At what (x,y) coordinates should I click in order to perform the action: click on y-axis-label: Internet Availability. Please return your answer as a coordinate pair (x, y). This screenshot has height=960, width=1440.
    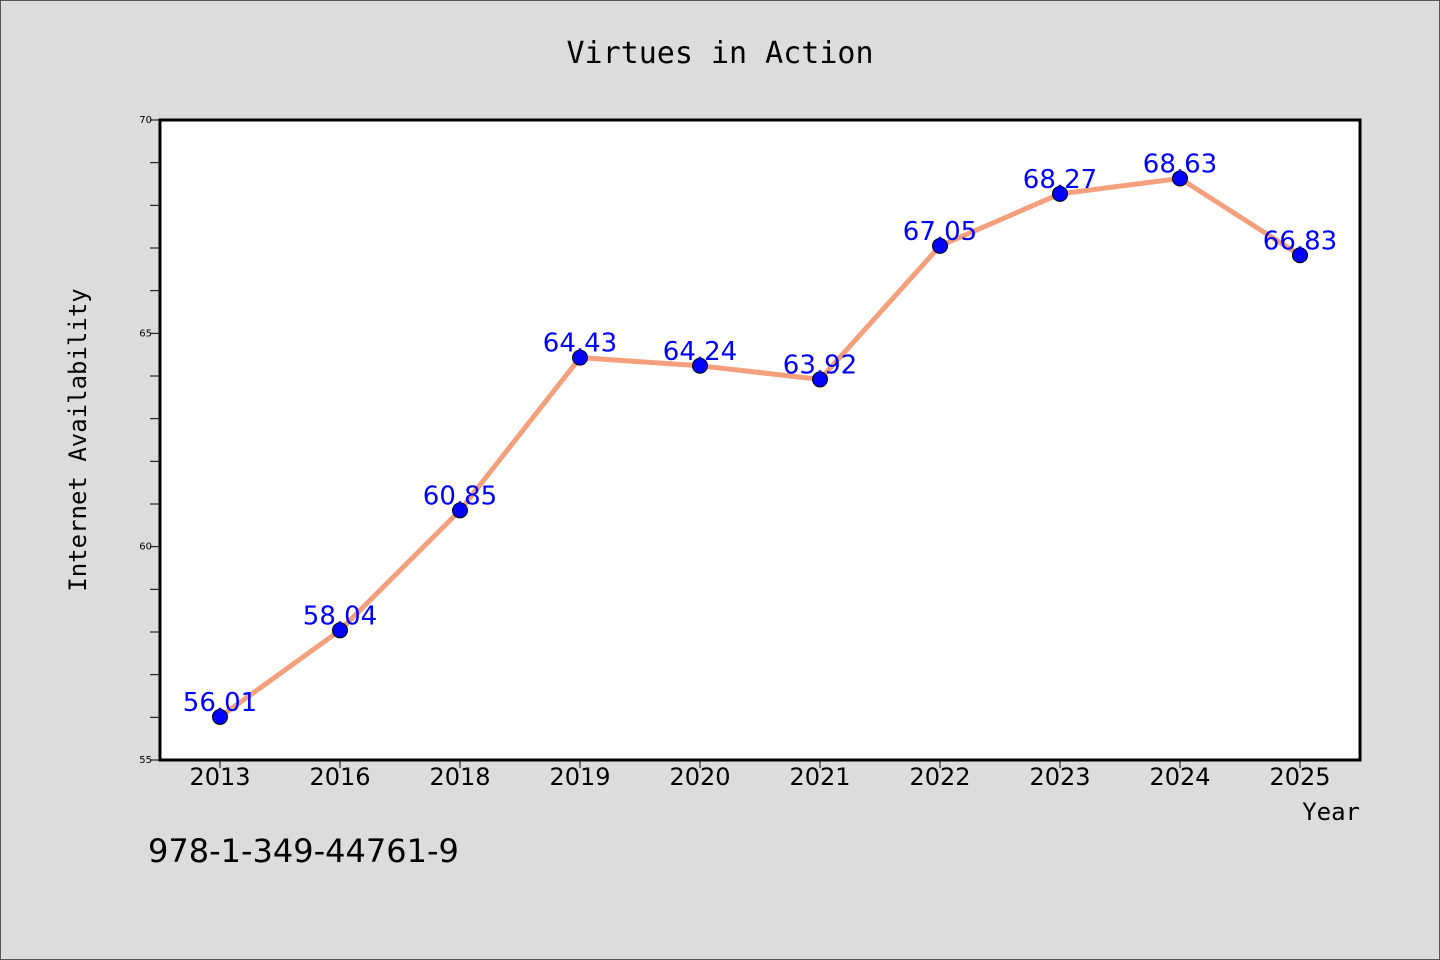
    Looking at the image, I should click on (78, 439).